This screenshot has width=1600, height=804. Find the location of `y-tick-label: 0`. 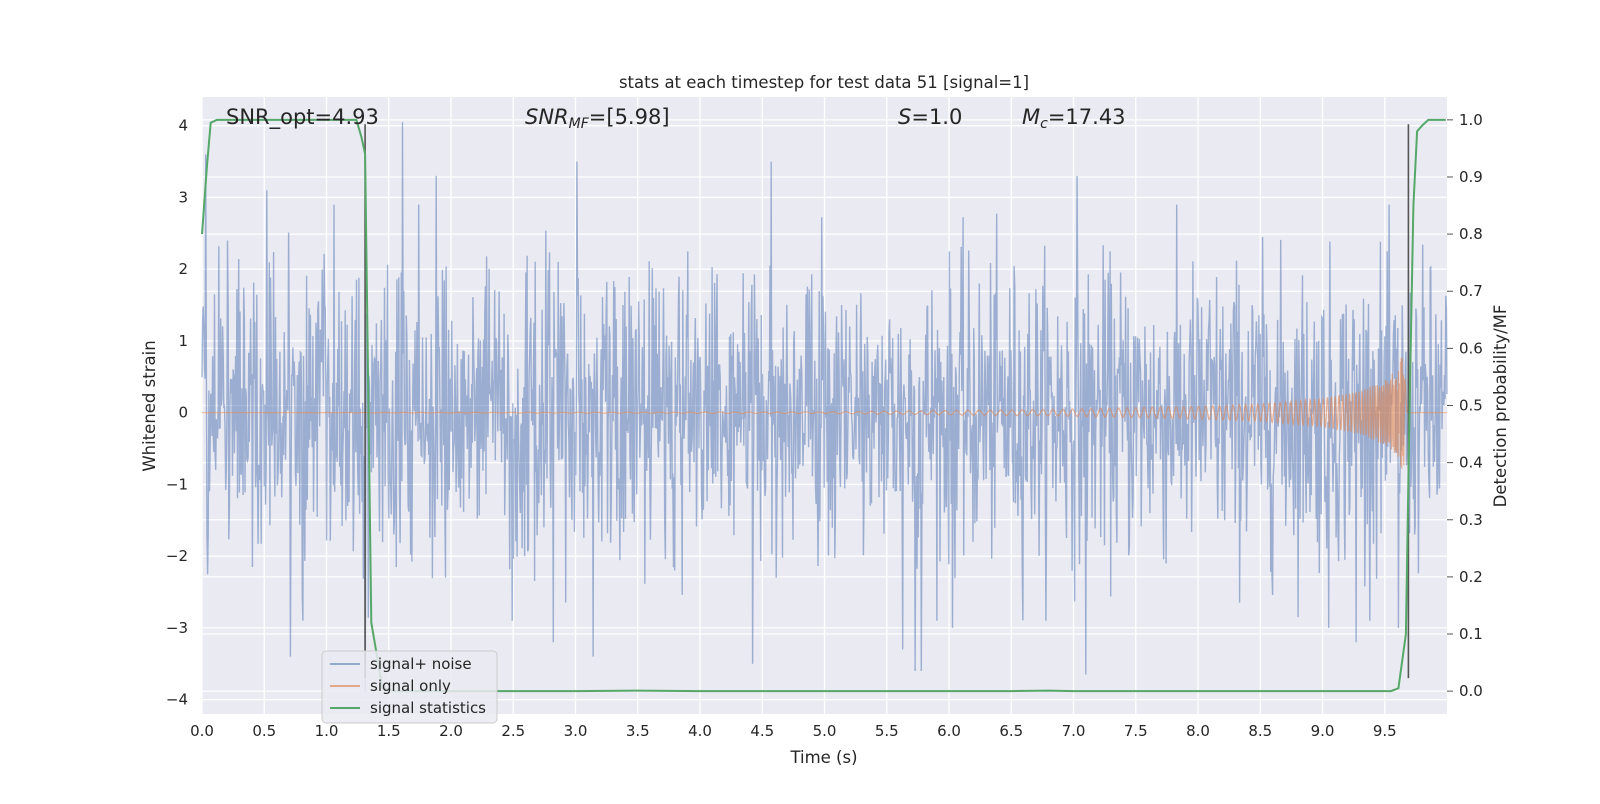

y-tick-label: 0 is located at coordinates (183, 413).